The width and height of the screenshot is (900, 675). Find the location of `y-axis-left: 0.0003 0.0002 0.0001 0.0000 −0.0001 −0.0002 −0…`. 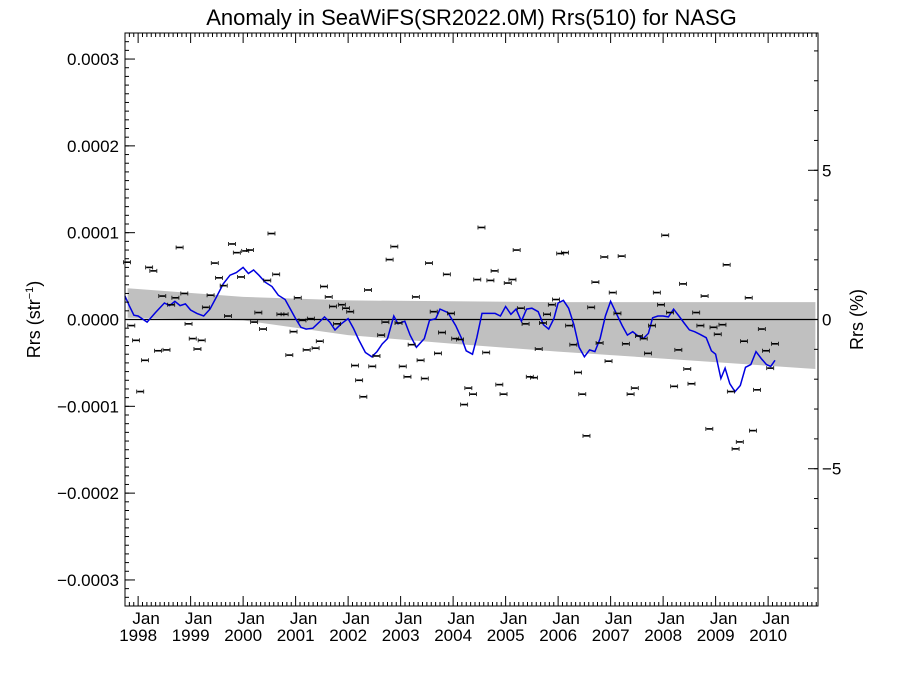

y-axis-left: 0.0003 0.0002 0.0001 0.0000 −0.0001 −0.0002 −0… is located at coordinates (96, 324).